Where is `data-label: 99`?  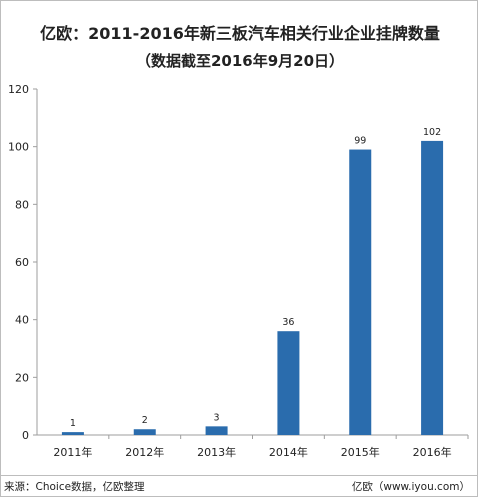 data-label: 99 is located at coordinates (360, 141).